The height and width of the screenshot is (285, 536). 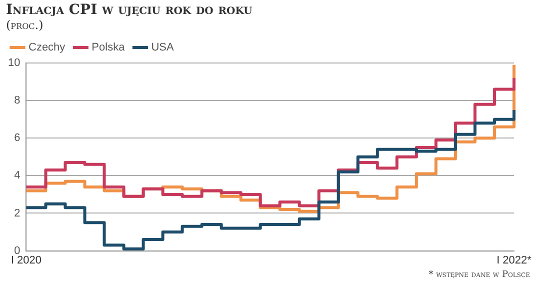 What do you see at coordinates (17, 138) in the screenshot?
I see `y-tick-label: 6` at bounding box center [17, 138].